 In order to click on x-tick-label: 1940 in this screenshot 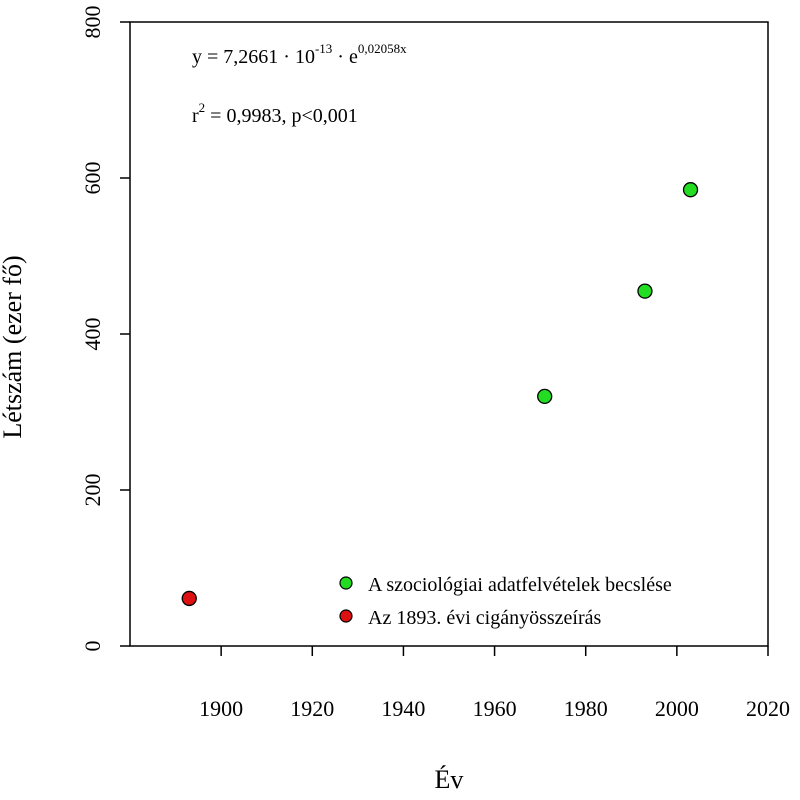, I will do `click(403, 708)`.